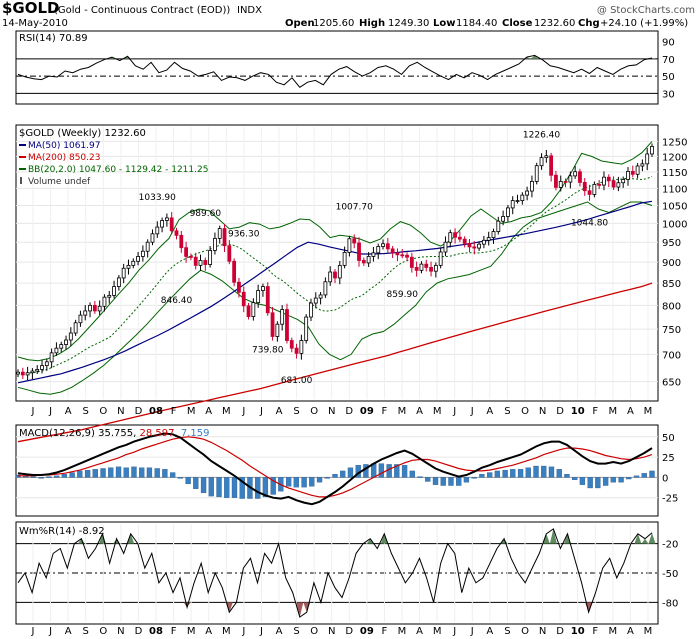 The image size is (700, 639). What do you see at coordinates (314, 631) in the screenshot?
I see `x-axis-month-label: O` at bounding box center [314, 631].